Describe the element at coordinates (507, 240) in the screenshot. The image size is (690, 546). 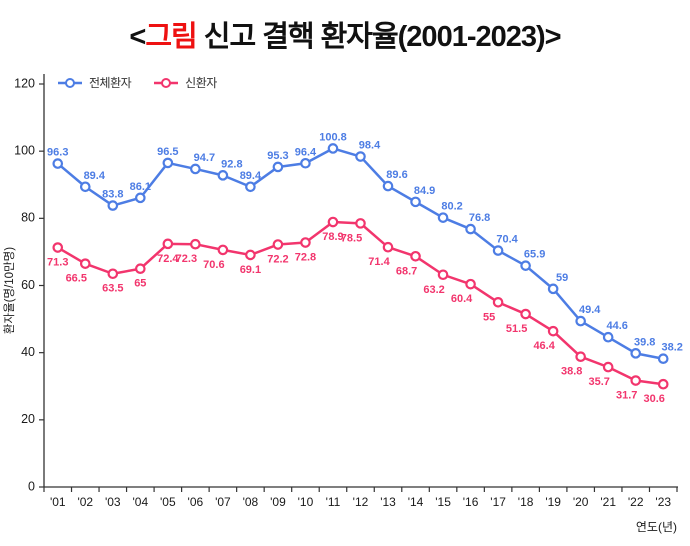
I see `data-label-전체환자: 70.4` at that location.